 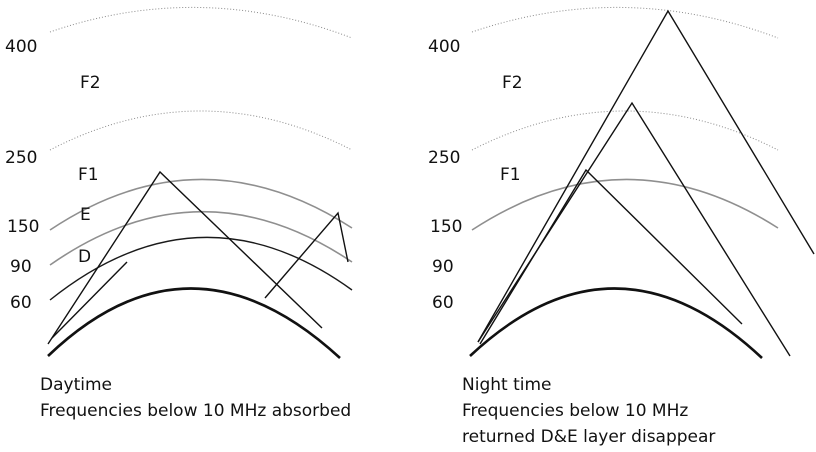 I want to click on layer-arc-d, so click(x=201, y=268).